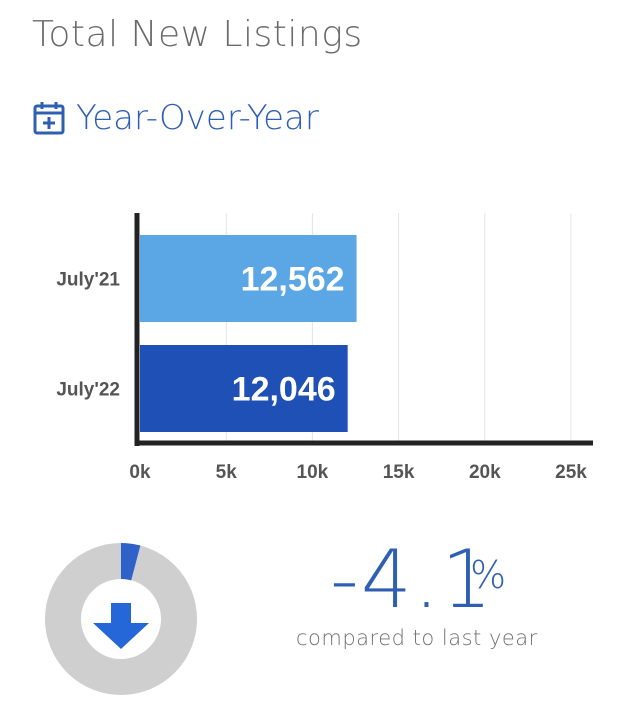 The image size is (626, 708). I want to click on compare-text: compared to last year, so click(417, 638).